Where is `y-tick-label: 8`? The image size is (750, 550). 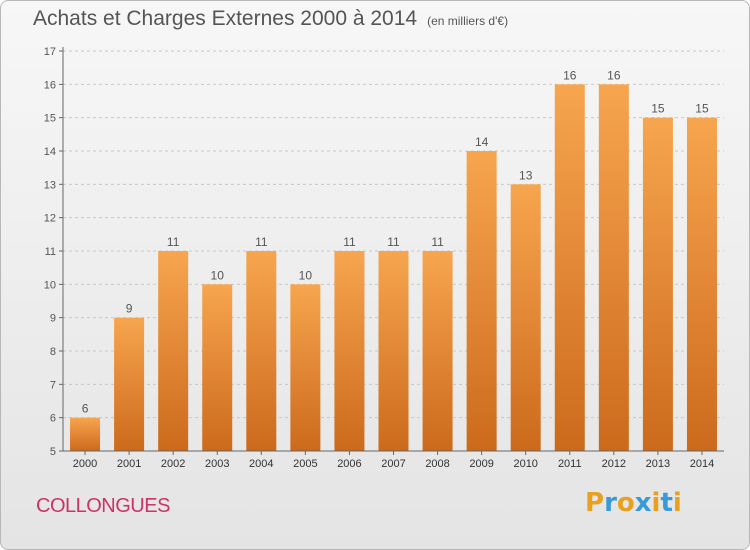
y-tick-label: 8 is located at coordinates (53, 352).